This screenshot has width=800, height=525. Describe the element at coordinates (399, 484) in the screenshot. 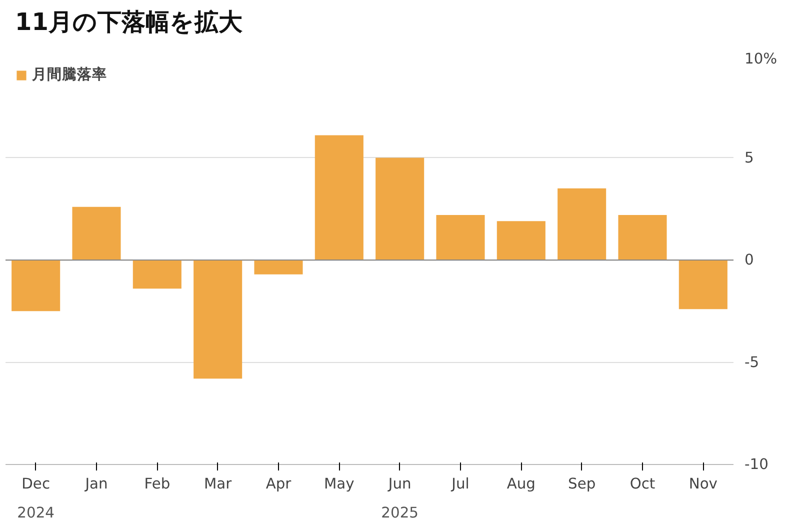

I see `x-tick-label: Jun` at that location.